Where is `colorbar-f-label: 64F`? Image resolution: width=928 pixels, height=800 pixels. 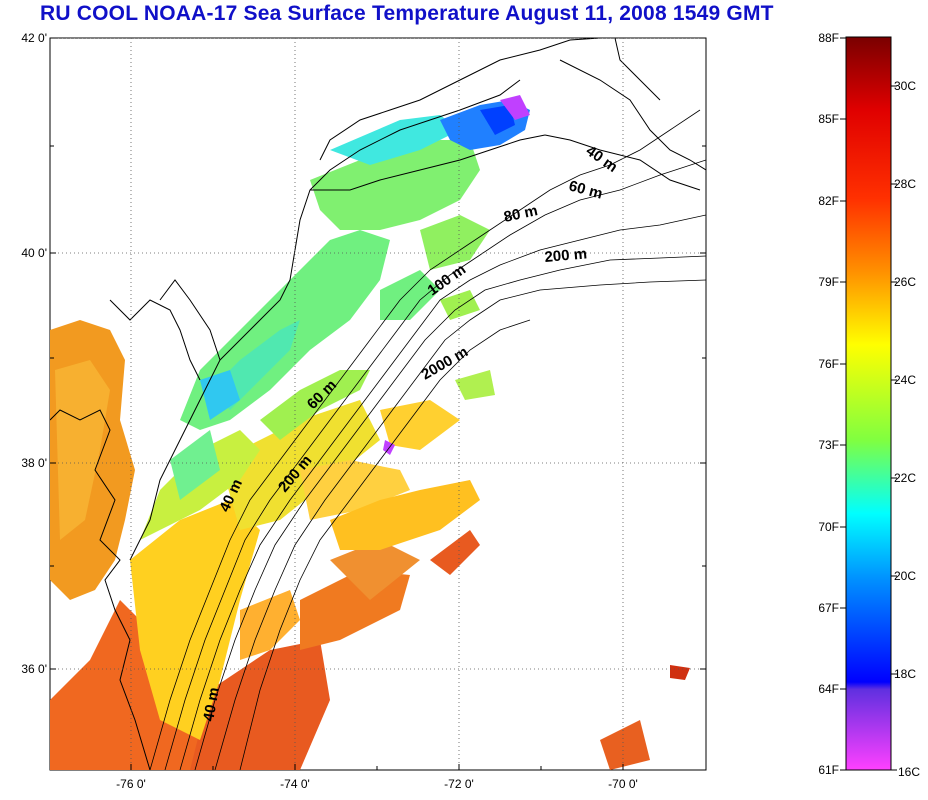
colorbar-f-label: 64F is located at coordinates (828, 689).